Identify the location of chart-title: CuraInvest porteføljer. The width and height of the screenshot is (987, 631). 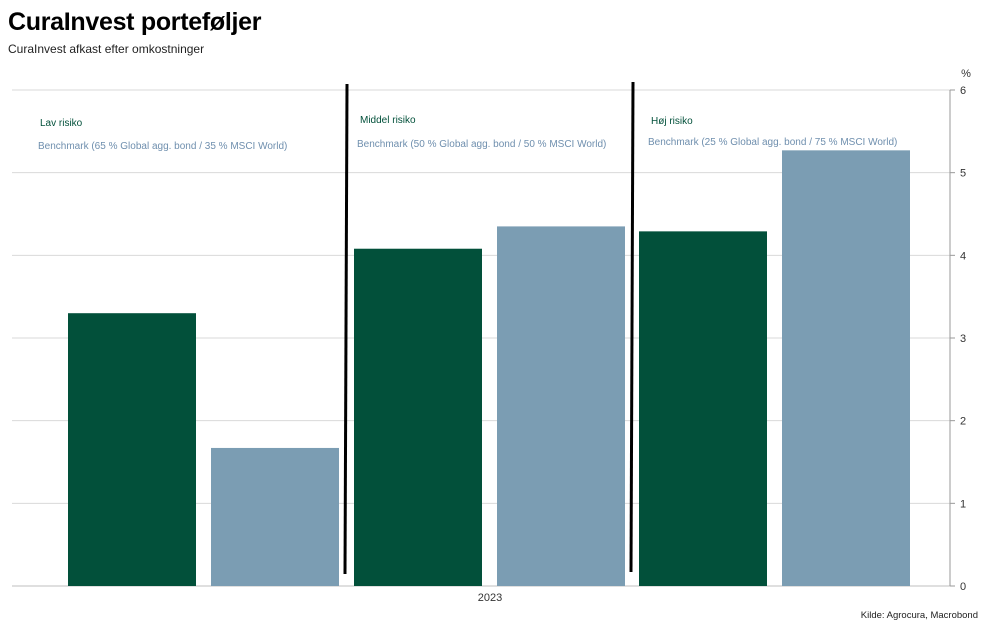
(135, 22).